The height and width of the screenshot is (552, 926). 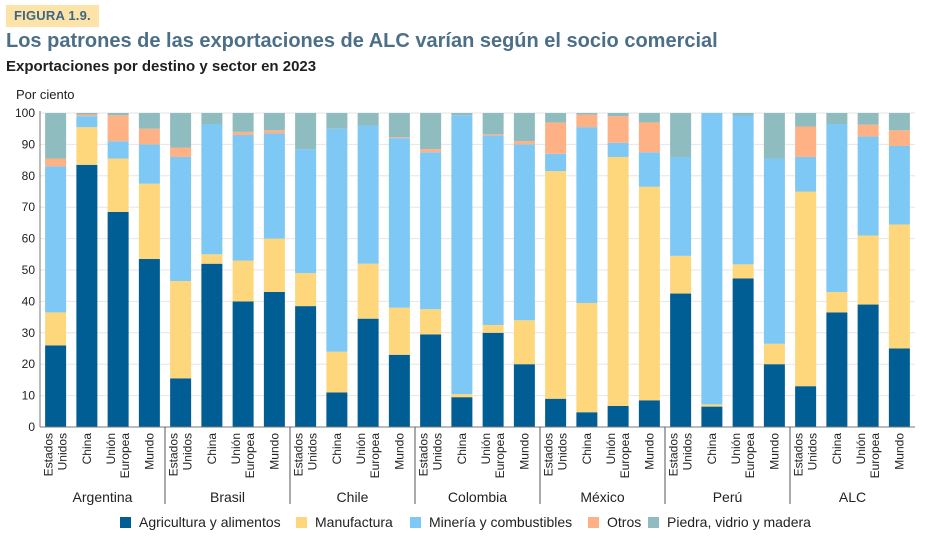 I want to click on y-tick-label: 70, so click(x=29, y=207).